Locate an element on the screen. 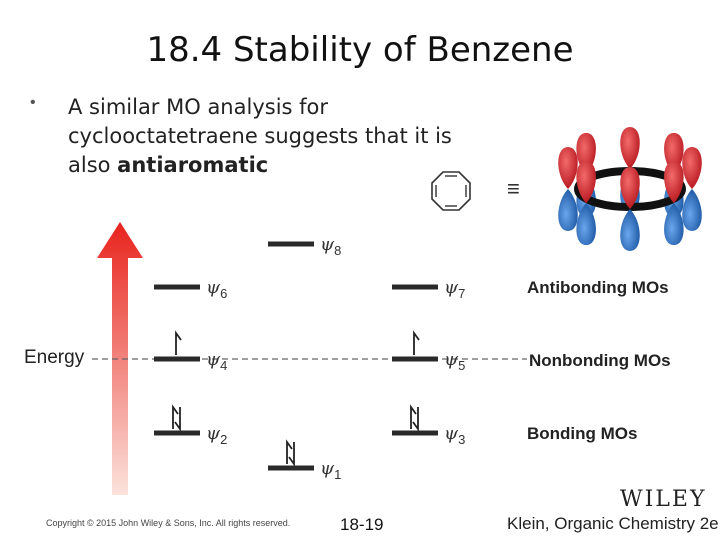 The image size is (720, 540). mo-label: ψ1 is located at coordinates (330, 470).